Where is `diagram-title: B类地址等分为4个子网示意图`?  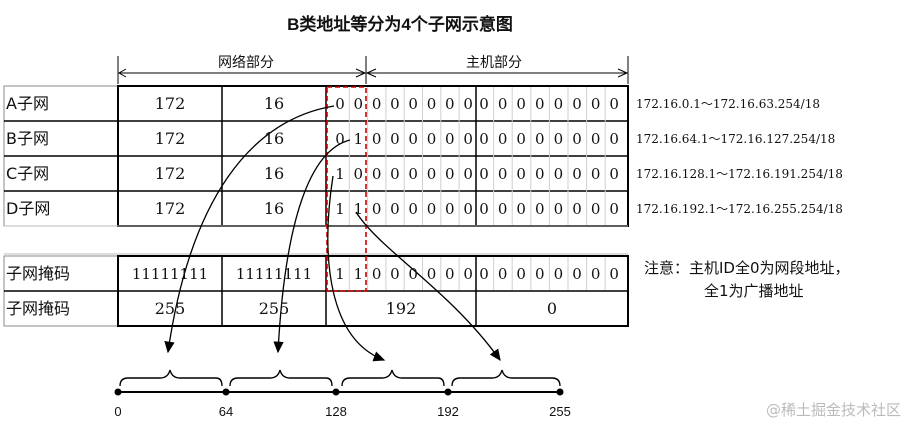 diagram-title: B类地址等分为4个子网示意图 is located at coordinates (400, 24).